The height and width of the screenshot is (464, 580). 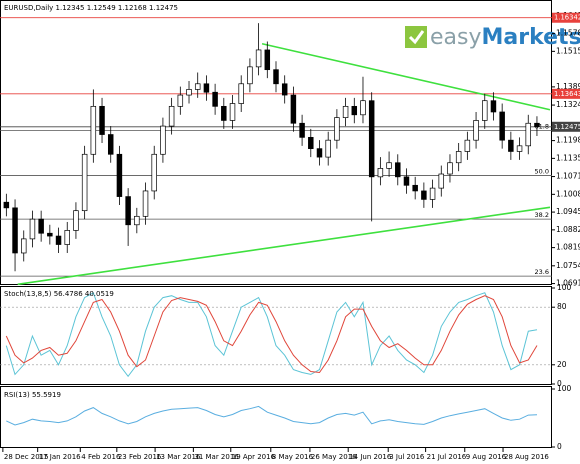 I want to click on fib-label: 38.2, so click(x=542, y=215).